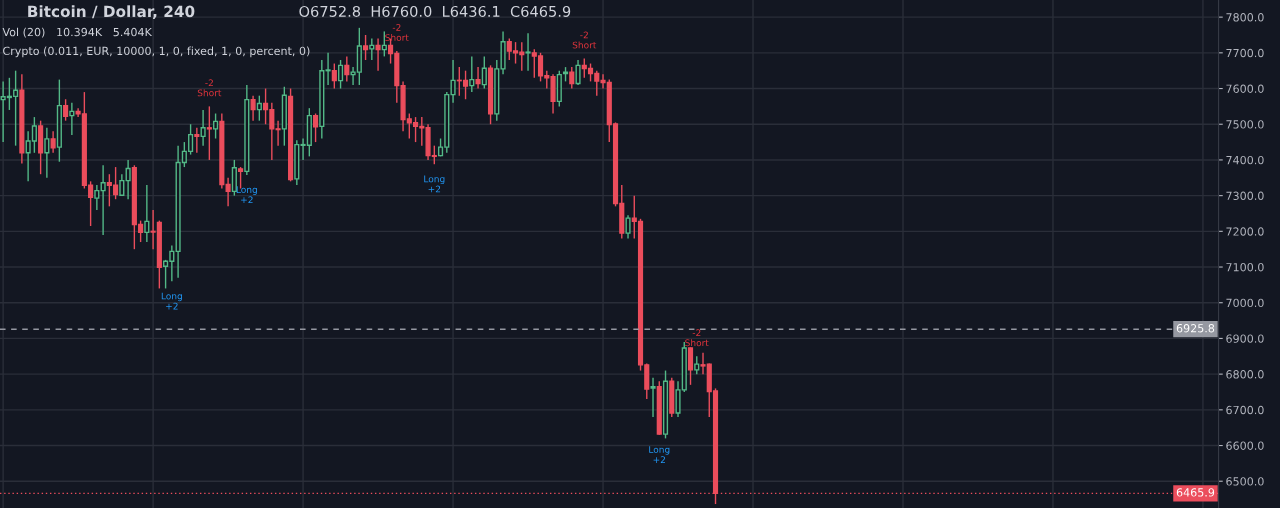 This screenshot has width=1280, height=508. What do you see at coordinates (1245, 338) in the screenshot?
I see `y-tick-label: 6900.0` at bounding box center [1245, 338].